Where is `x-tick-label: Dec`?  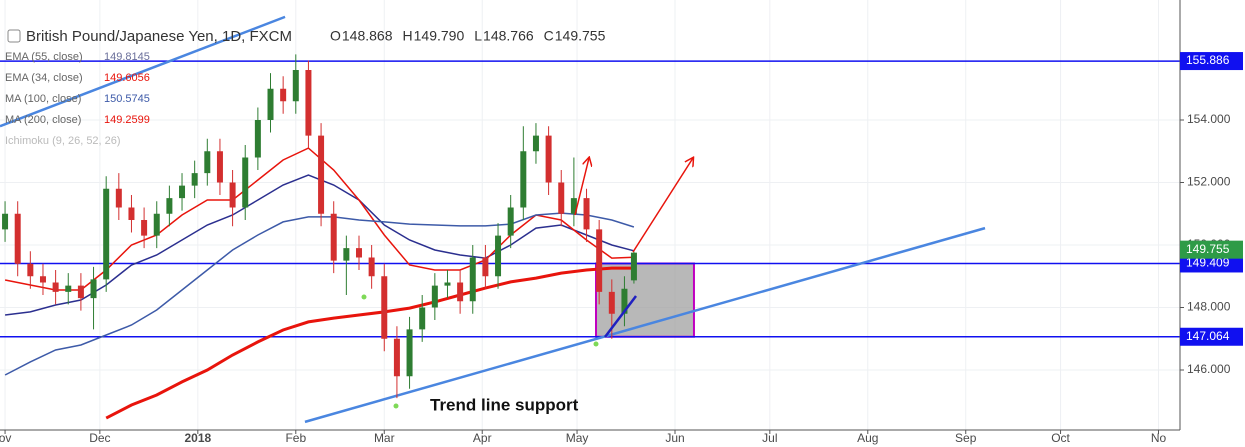
x-tick-label: Dec is located at coordinates (99, 438).